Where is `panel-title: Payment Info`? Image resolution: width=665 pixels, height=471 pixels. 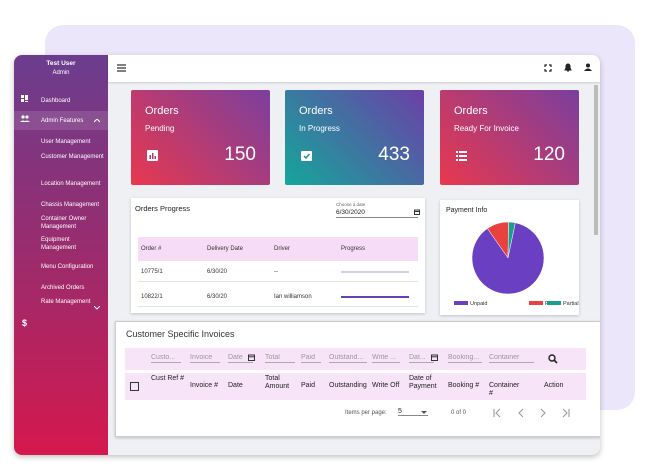 panel-title: Payment Info is located at coordinates (467, 210).